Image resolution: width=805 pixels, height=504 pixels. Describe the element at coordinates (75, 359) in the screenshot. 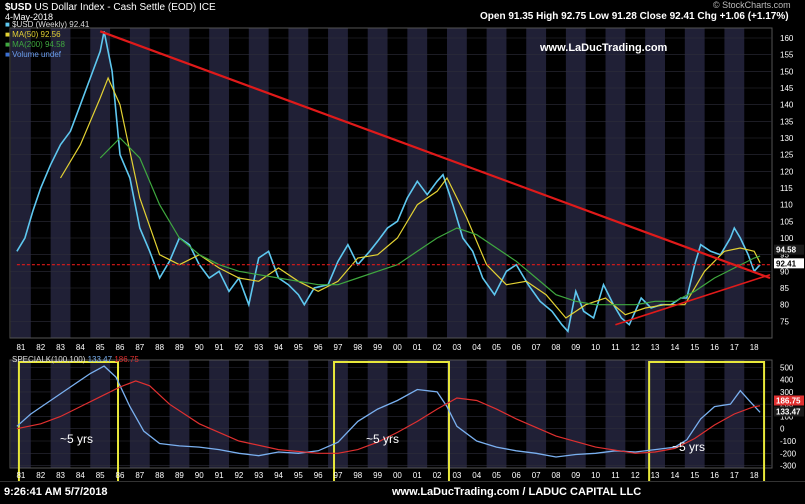

I see `lower-legend: SPECIALK(100,100) 133.47 186.75` at that location.